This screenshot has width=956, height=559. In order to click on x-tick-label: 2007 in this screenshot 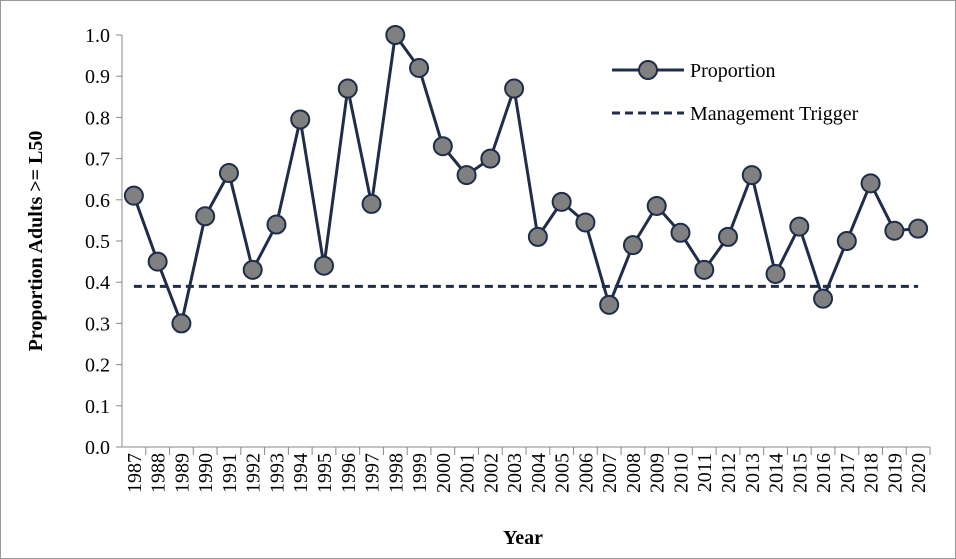, I will do `click(610, 473)`.